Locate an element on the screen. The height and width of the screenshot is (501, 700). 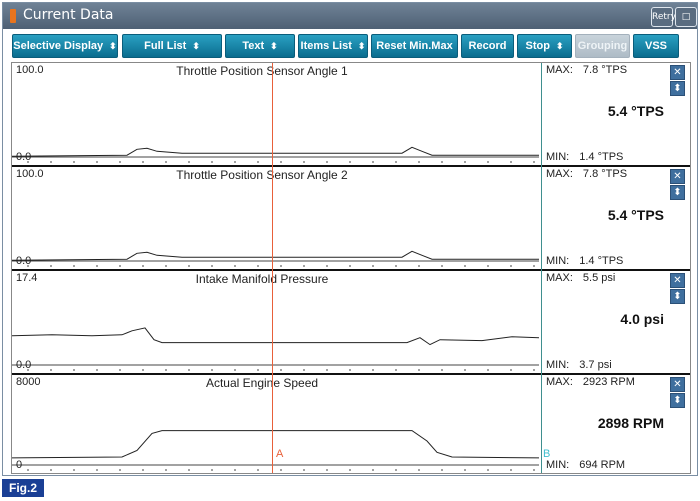
full-list-dropdown: Full List ⬍ is located at coordinates (172, 46).